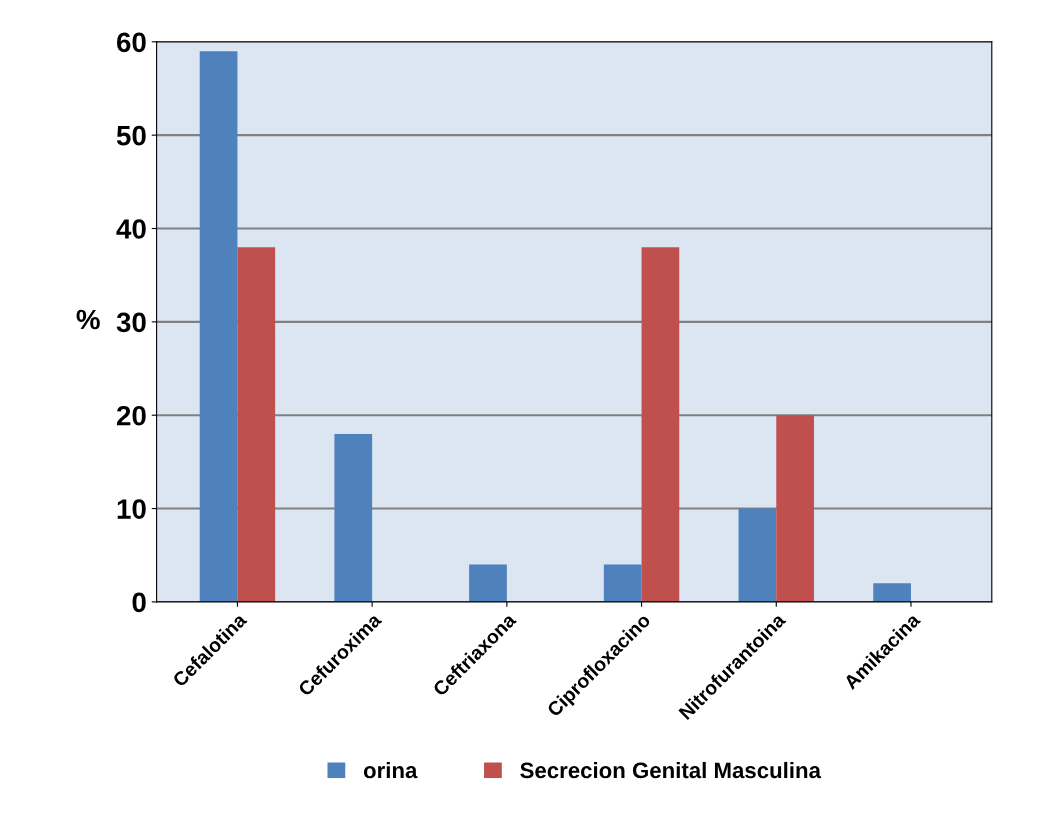 The height and width of the screenshot is (836, 1044). I want to click on y-axis-title: %, so click(88, 319).